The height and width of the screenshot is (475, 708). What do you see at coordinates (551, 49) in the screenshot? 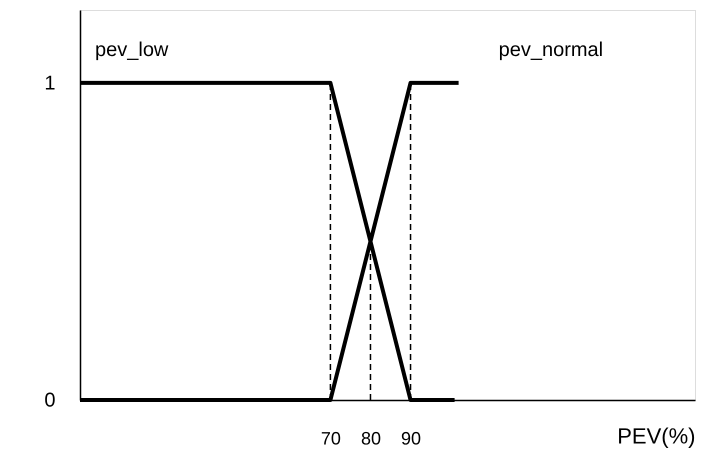
I see `text: pev_normal` at bounding box center [551, 49].